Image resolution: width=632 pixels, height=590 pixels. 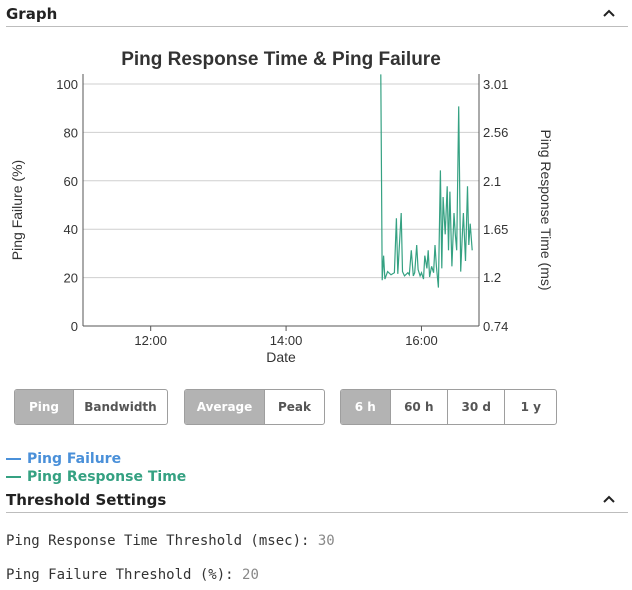 What do you see at coordinates (74, 459) in the screenshot?
I see `legend-label-ping-failure: Ping Failure` at bounding box center [74, 459].